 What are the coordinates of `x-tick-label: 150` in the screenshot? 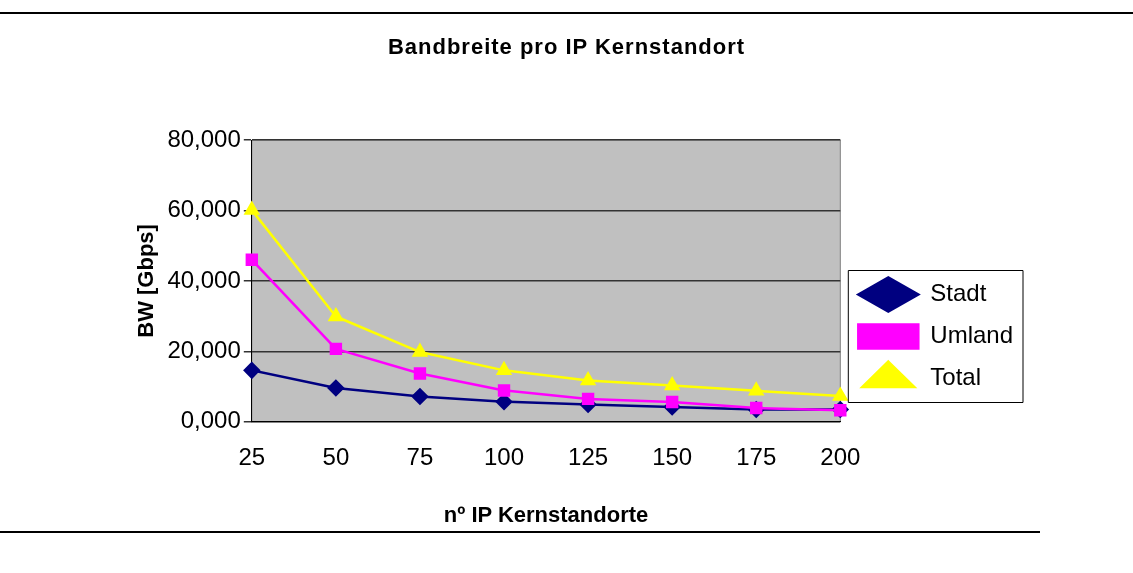 It's located at (672, 456).